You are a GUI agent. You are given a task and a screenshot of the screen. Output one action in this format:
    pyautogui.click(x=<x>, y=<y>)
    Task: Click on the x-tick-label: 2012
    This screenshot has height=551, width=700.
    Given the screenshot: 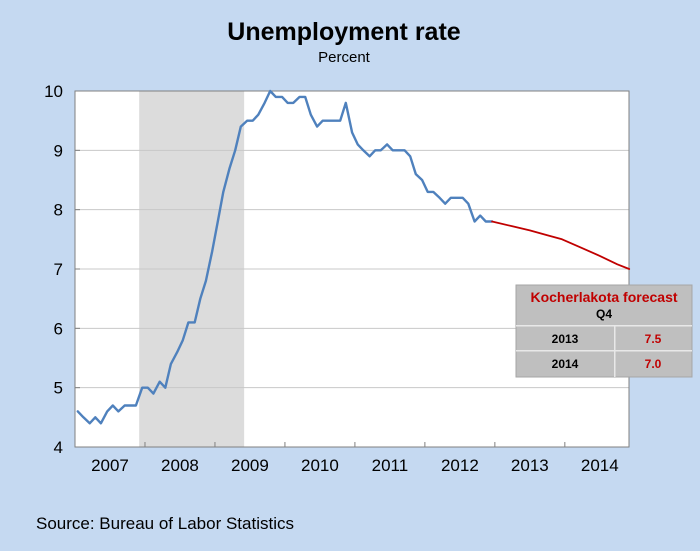 What is the action you would take?
    pyautogui.click(x=460, y=465)
    